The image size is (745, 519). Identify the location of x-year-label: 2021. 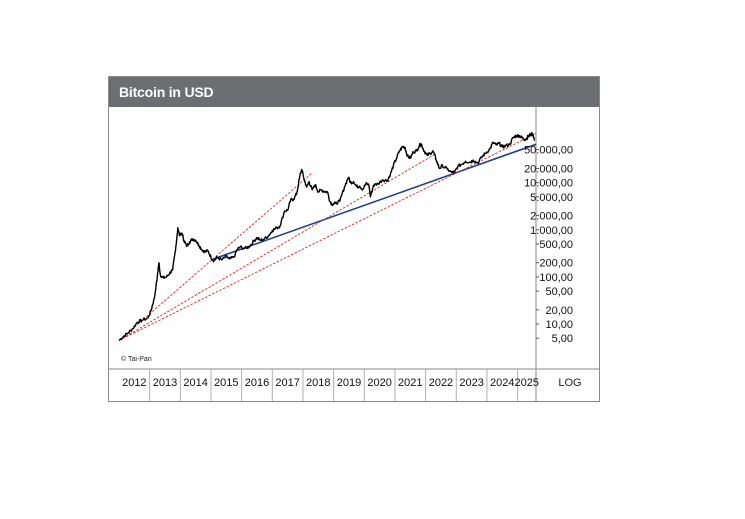
(410, 383).